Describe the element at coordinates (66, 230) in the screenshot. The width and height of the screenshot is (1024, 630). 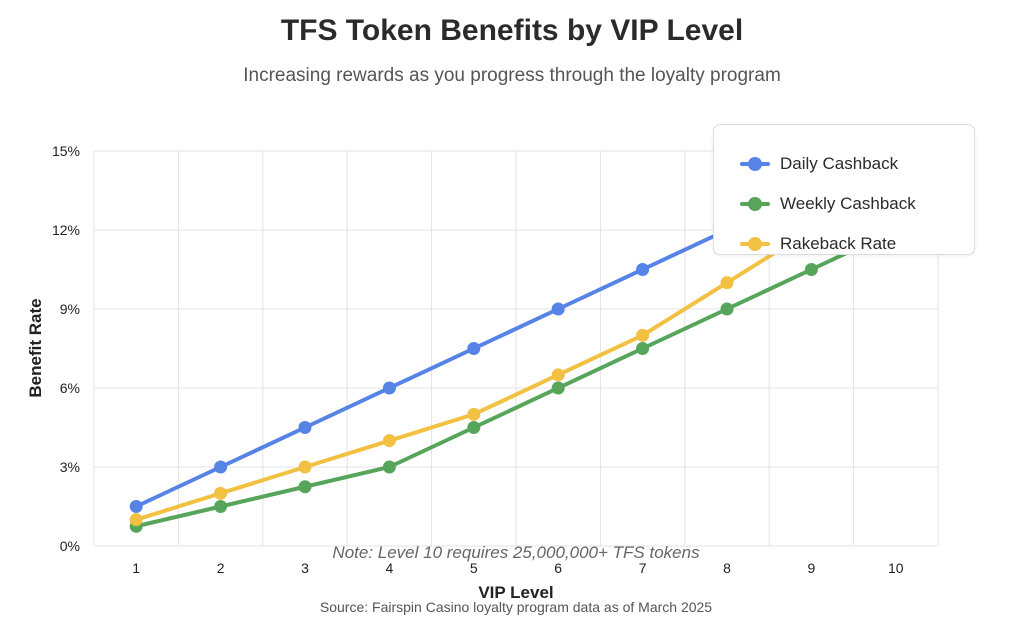
I see `y-tick-label: 12%` at that location.